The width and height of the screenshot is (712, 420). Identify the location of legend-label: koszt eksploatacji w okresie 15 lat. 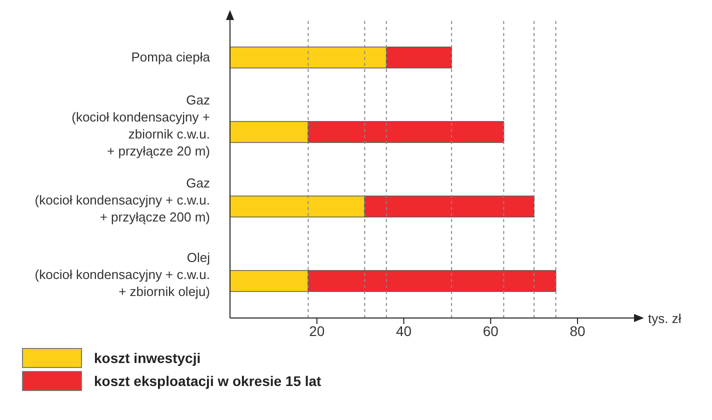
(208, 381).